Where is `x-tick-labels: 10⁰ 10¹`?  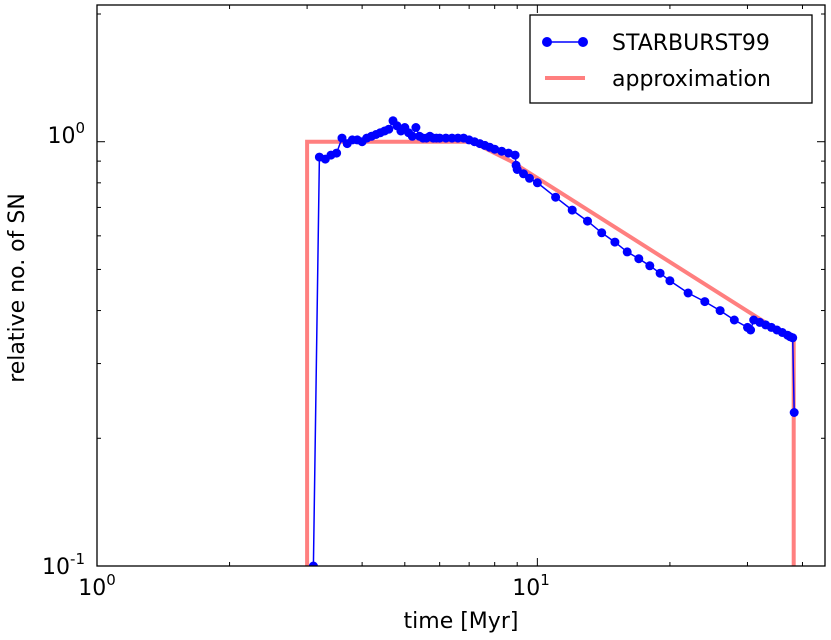 x-tick-labels: 10⁰ 10¹ is located at coordinates (314, 586).